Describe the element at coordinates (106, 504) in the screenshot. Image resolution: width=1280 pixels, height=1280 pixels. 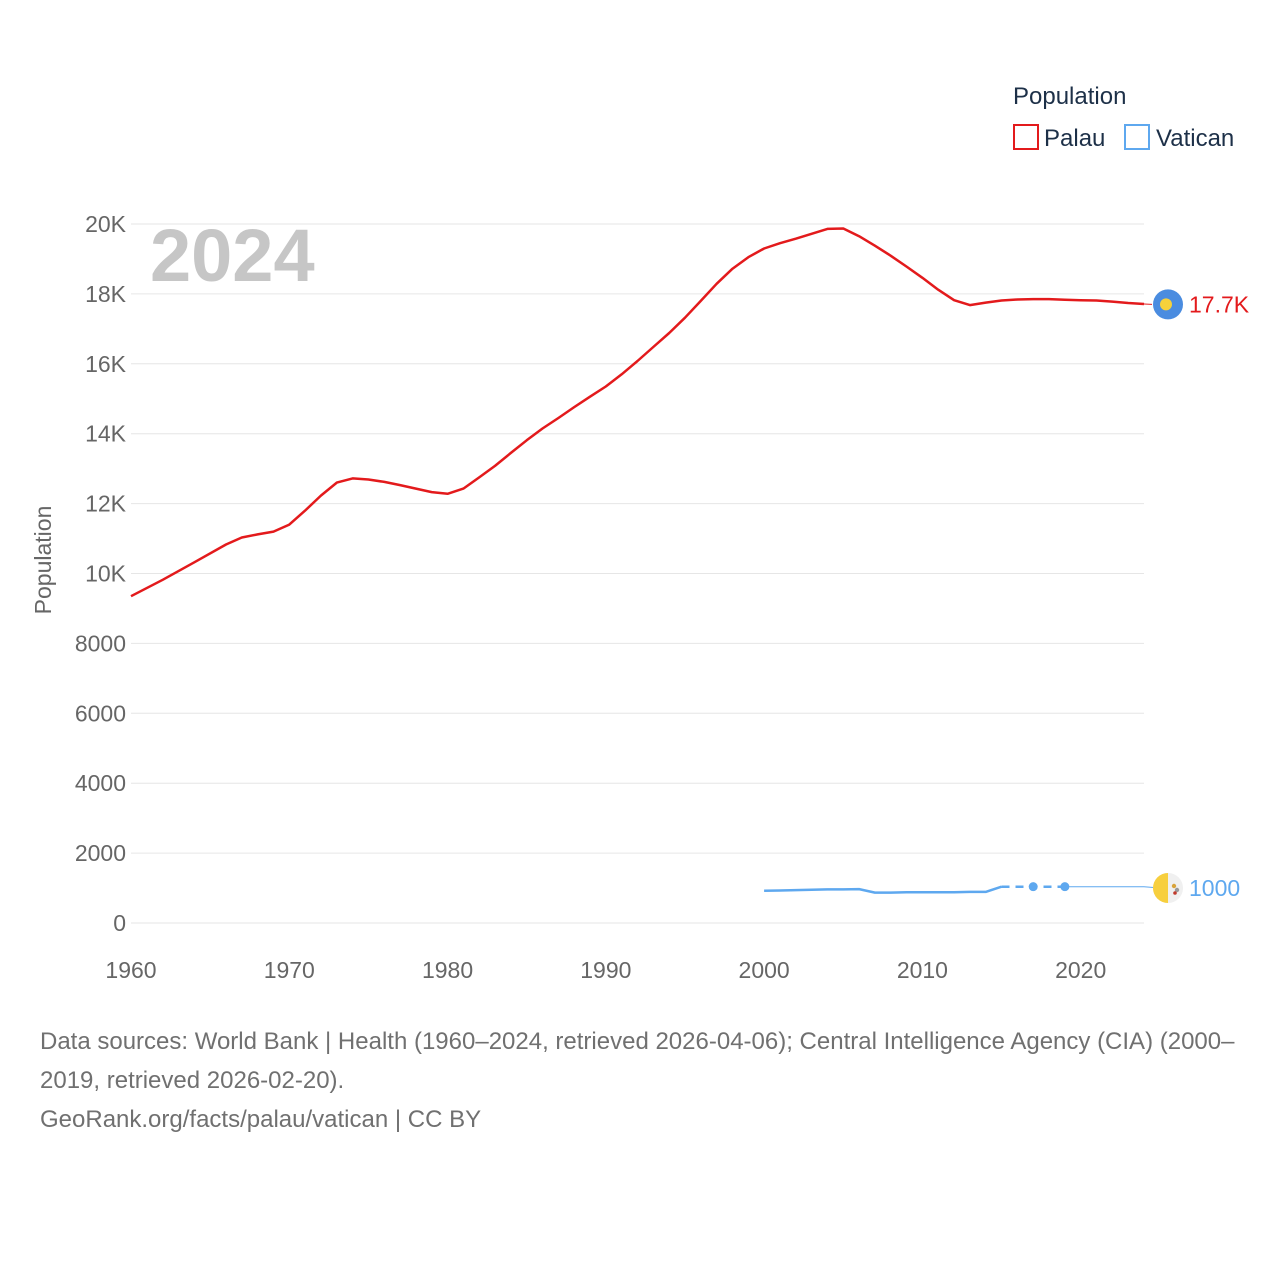
I see `y-tick-label: 12K` at that location.